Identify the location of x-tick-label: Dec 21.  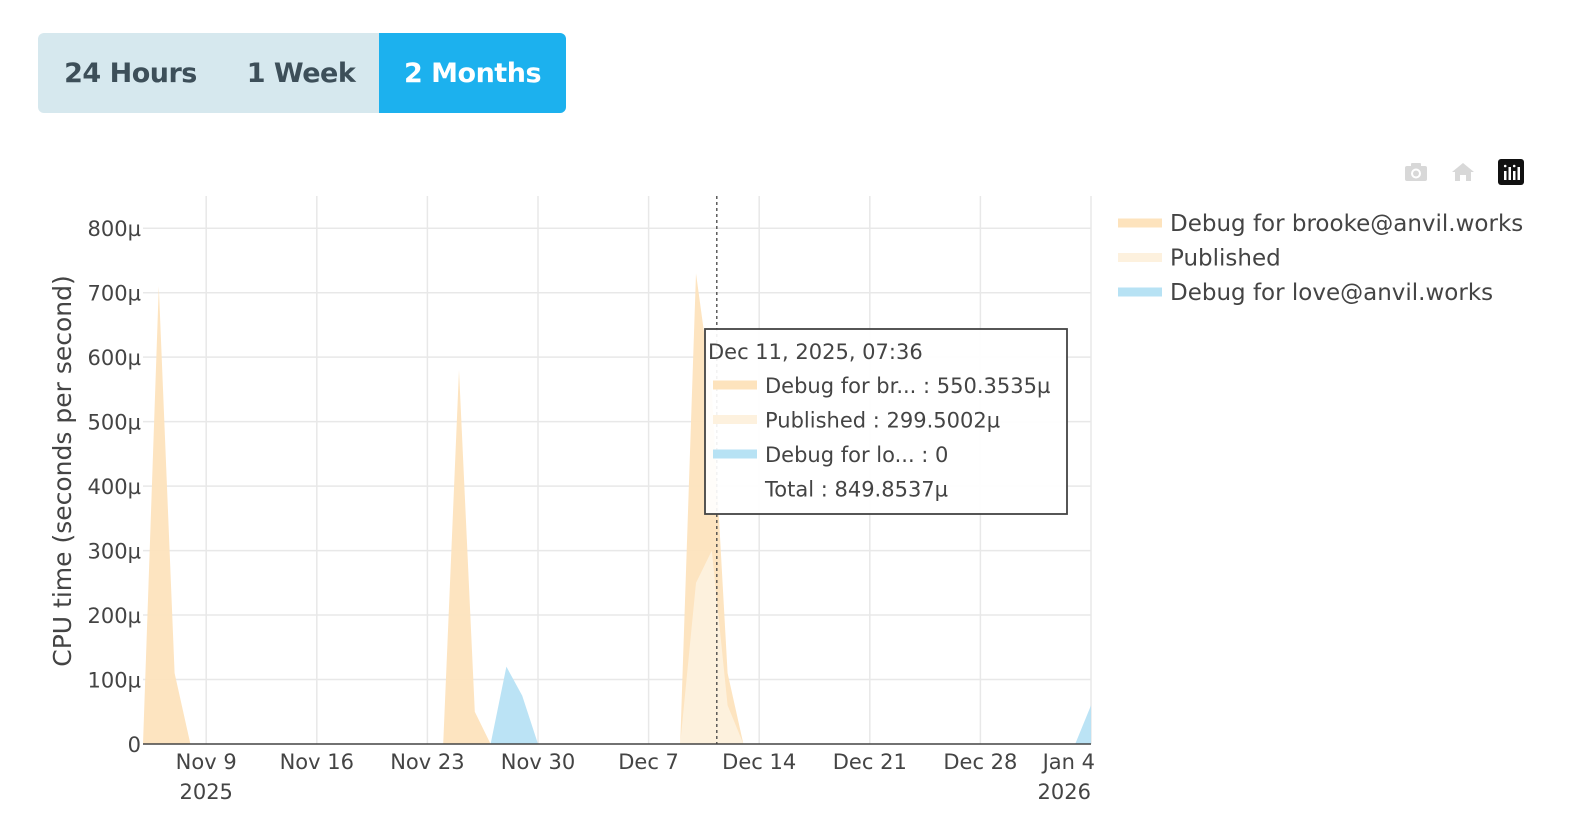
(870, 762).